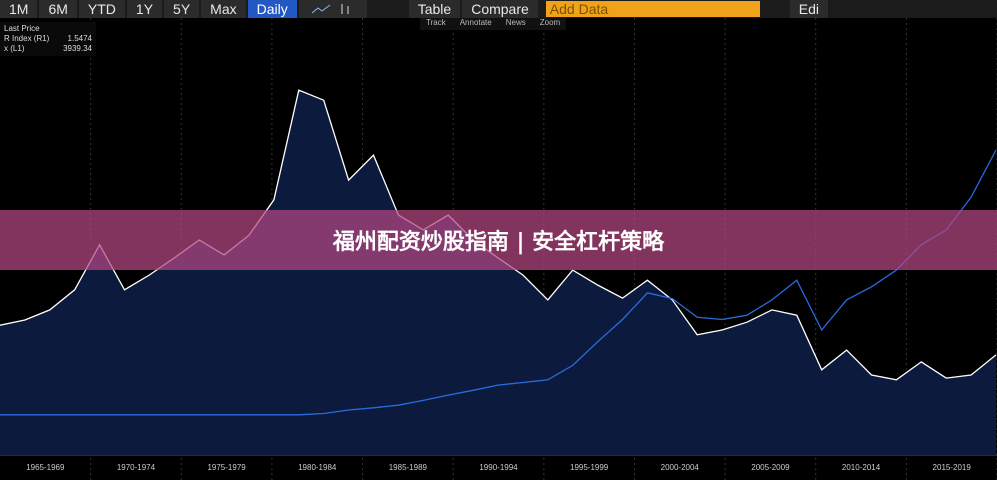  What do you see at coordinates (58, 9) in the screenshot?
I see `range-button: 6M` at bounding box center [58, 9].